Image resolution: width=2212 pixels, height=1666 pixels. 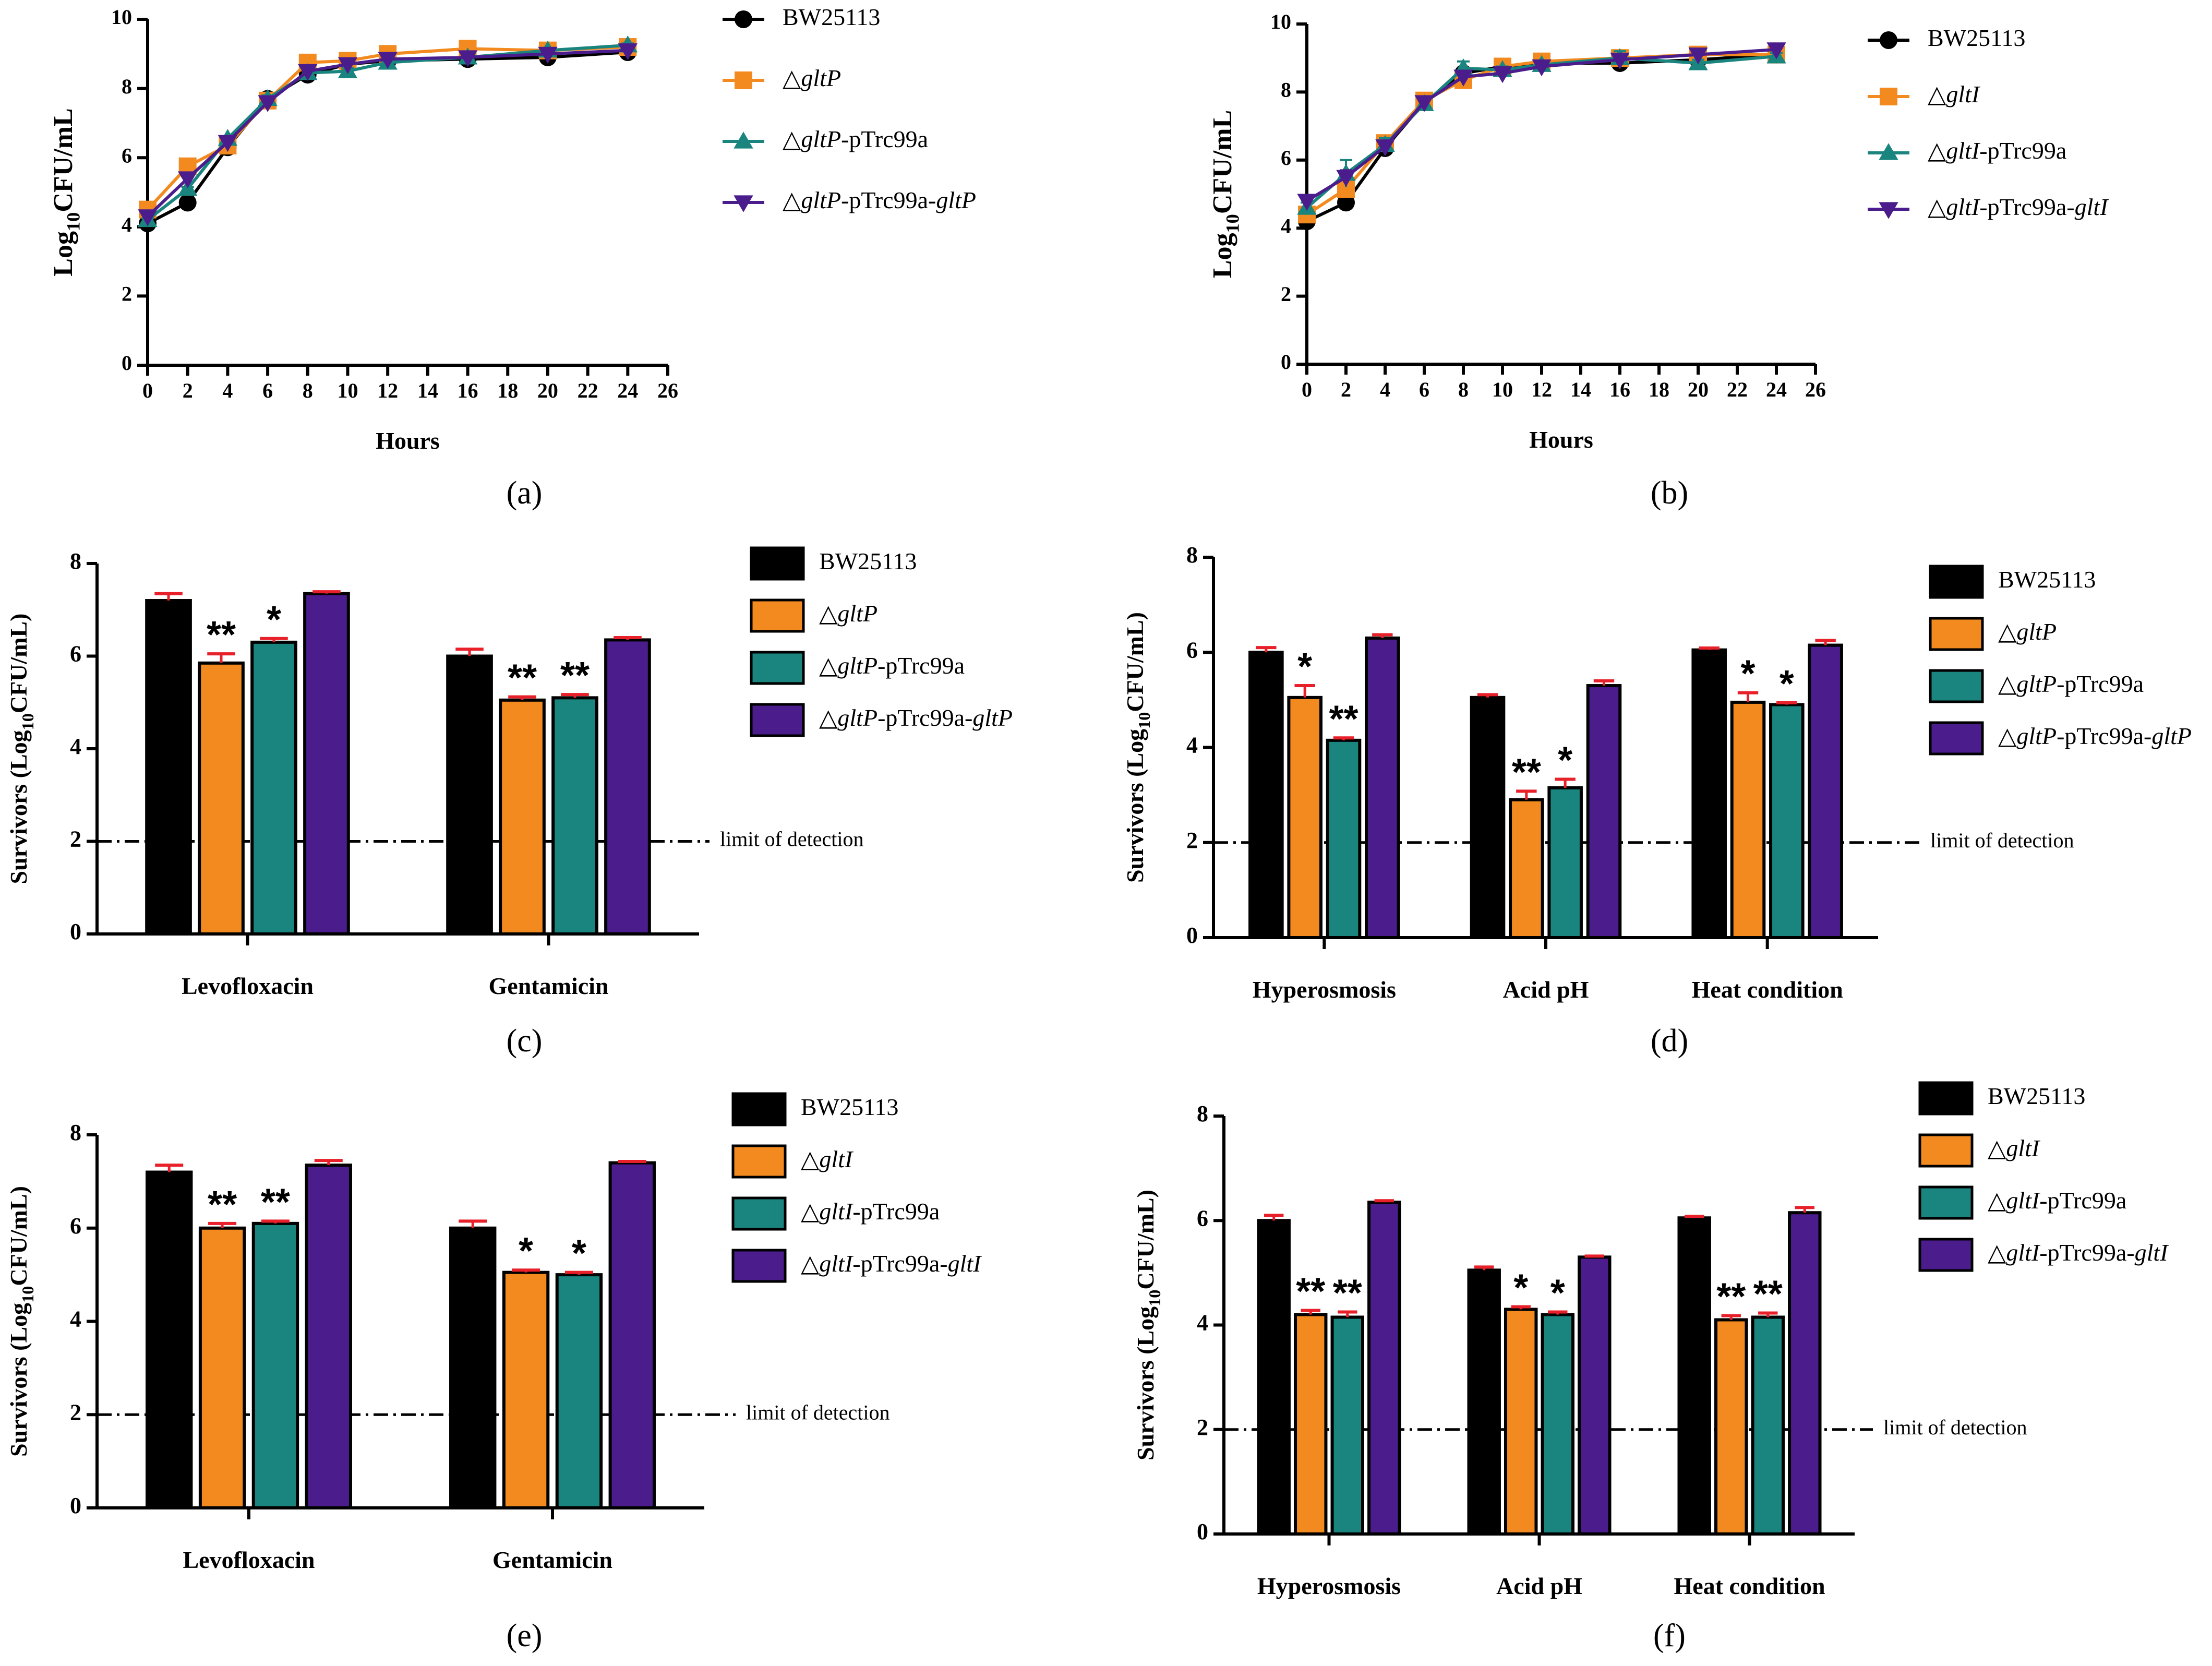 What do you see at coordinates (1281, 21) in the screenshot?
I see `y-tick-label: 10` at bounding box center [1281, 21].